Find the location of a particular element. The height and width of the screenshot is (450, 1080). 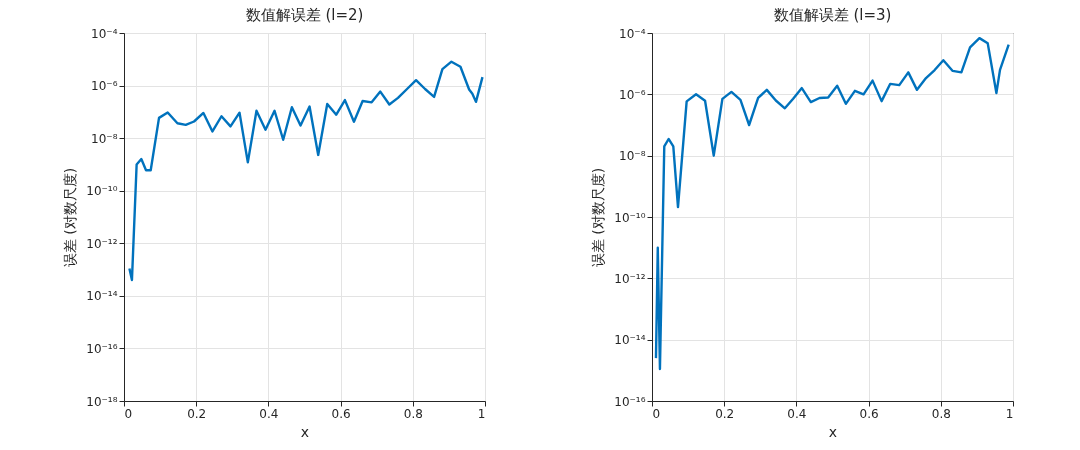

chart-title: 数值解误差 (l=2) is located at coordinates (304, 15).